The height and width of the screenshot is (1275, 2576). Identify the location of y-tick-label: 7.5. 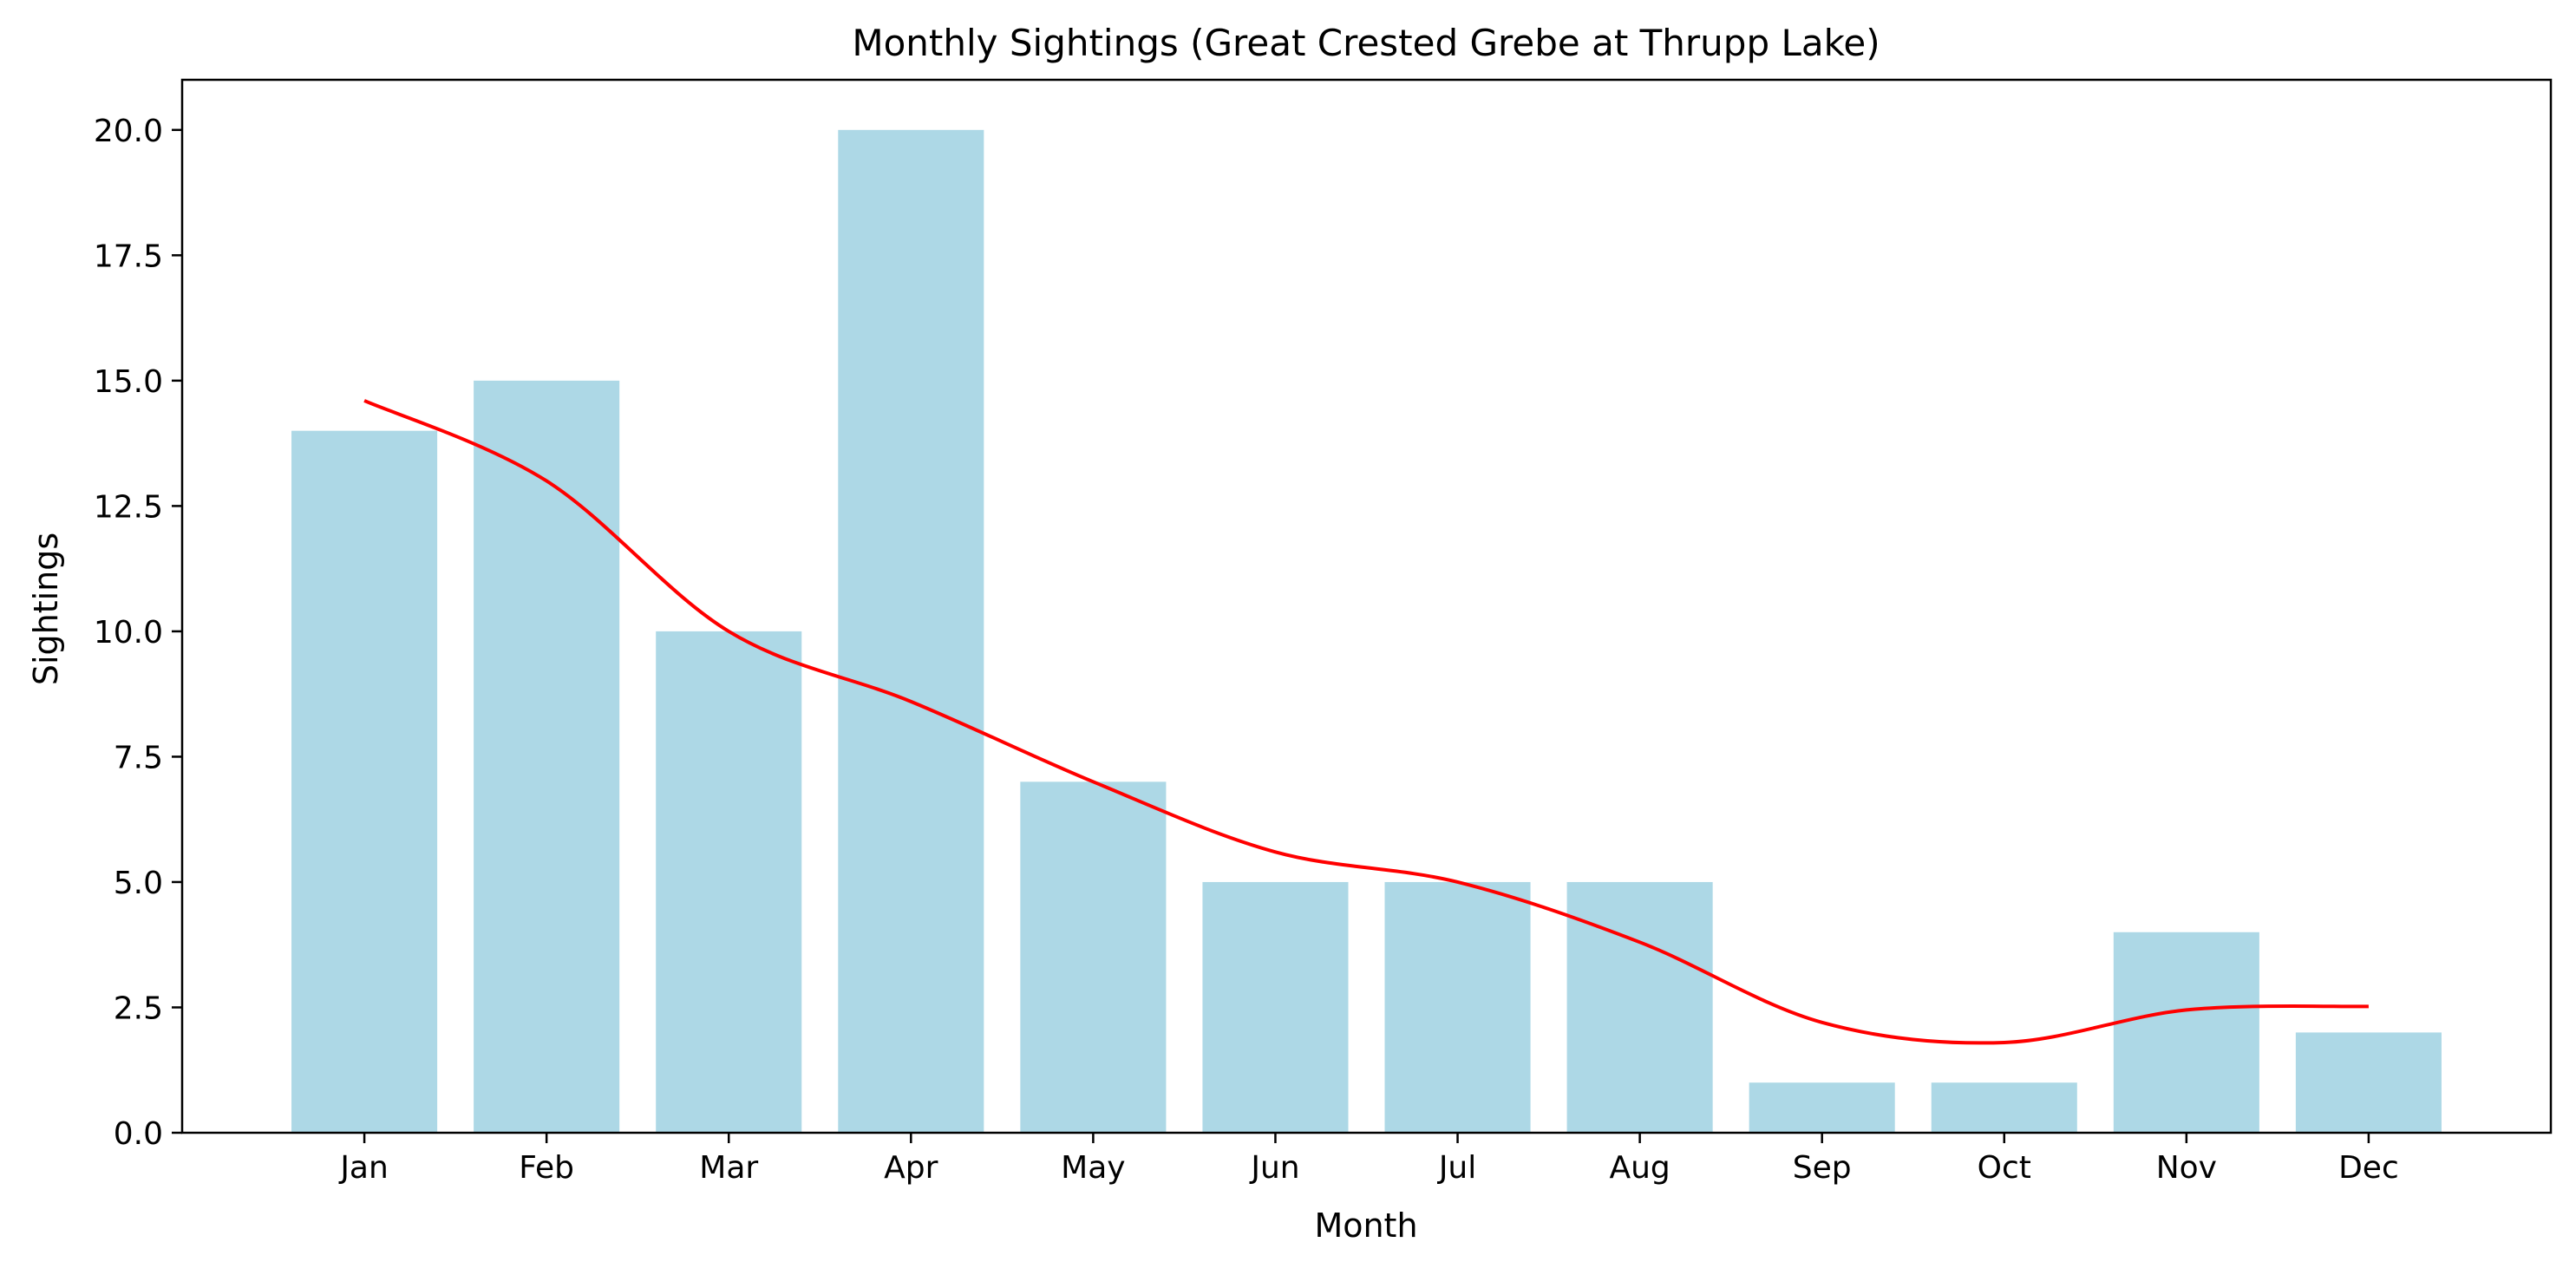
(138, 757).